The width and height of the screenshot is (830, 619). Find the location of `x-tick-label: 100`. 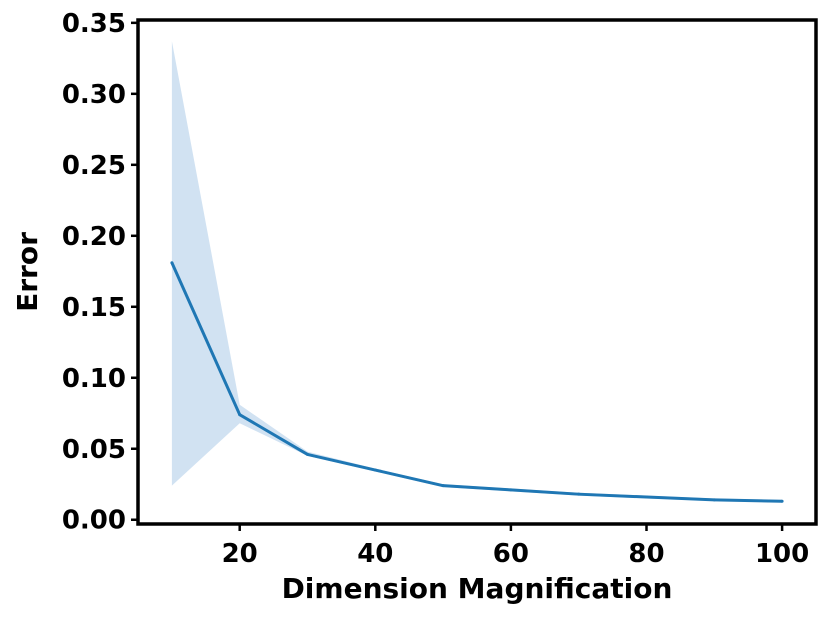

x-tick-label: 100 is located at coordinates (782, 554).